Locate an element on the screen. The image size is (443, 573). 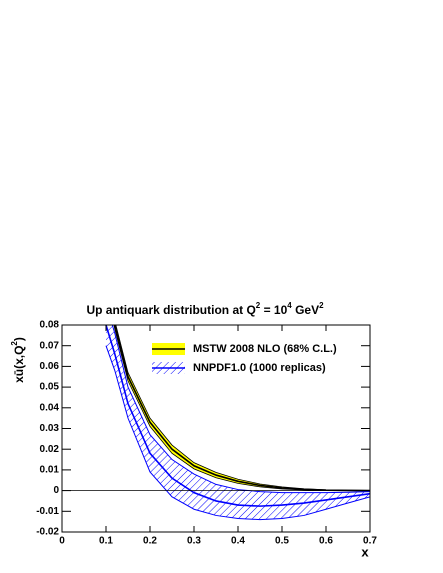
y-tick-label: 0 is located at coordinates (56, 490).